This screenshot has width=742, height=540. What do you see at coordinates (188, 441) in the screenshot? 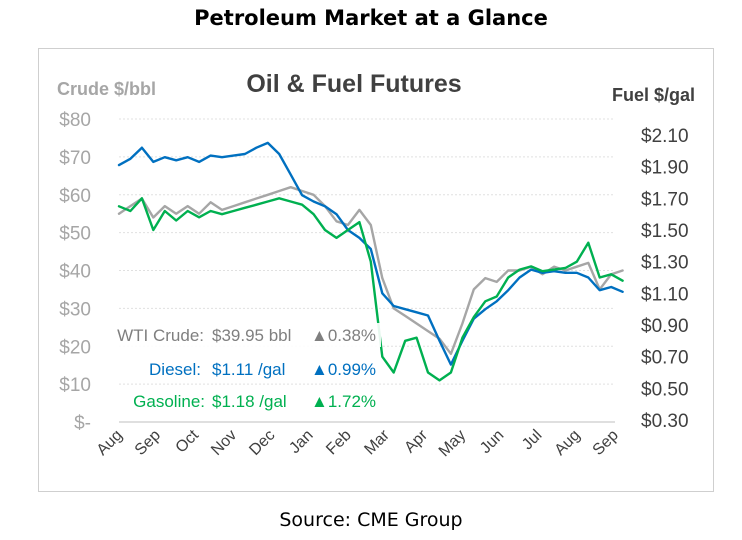
I see `x-tick-label: Oct` at bounding box center [188, 441].